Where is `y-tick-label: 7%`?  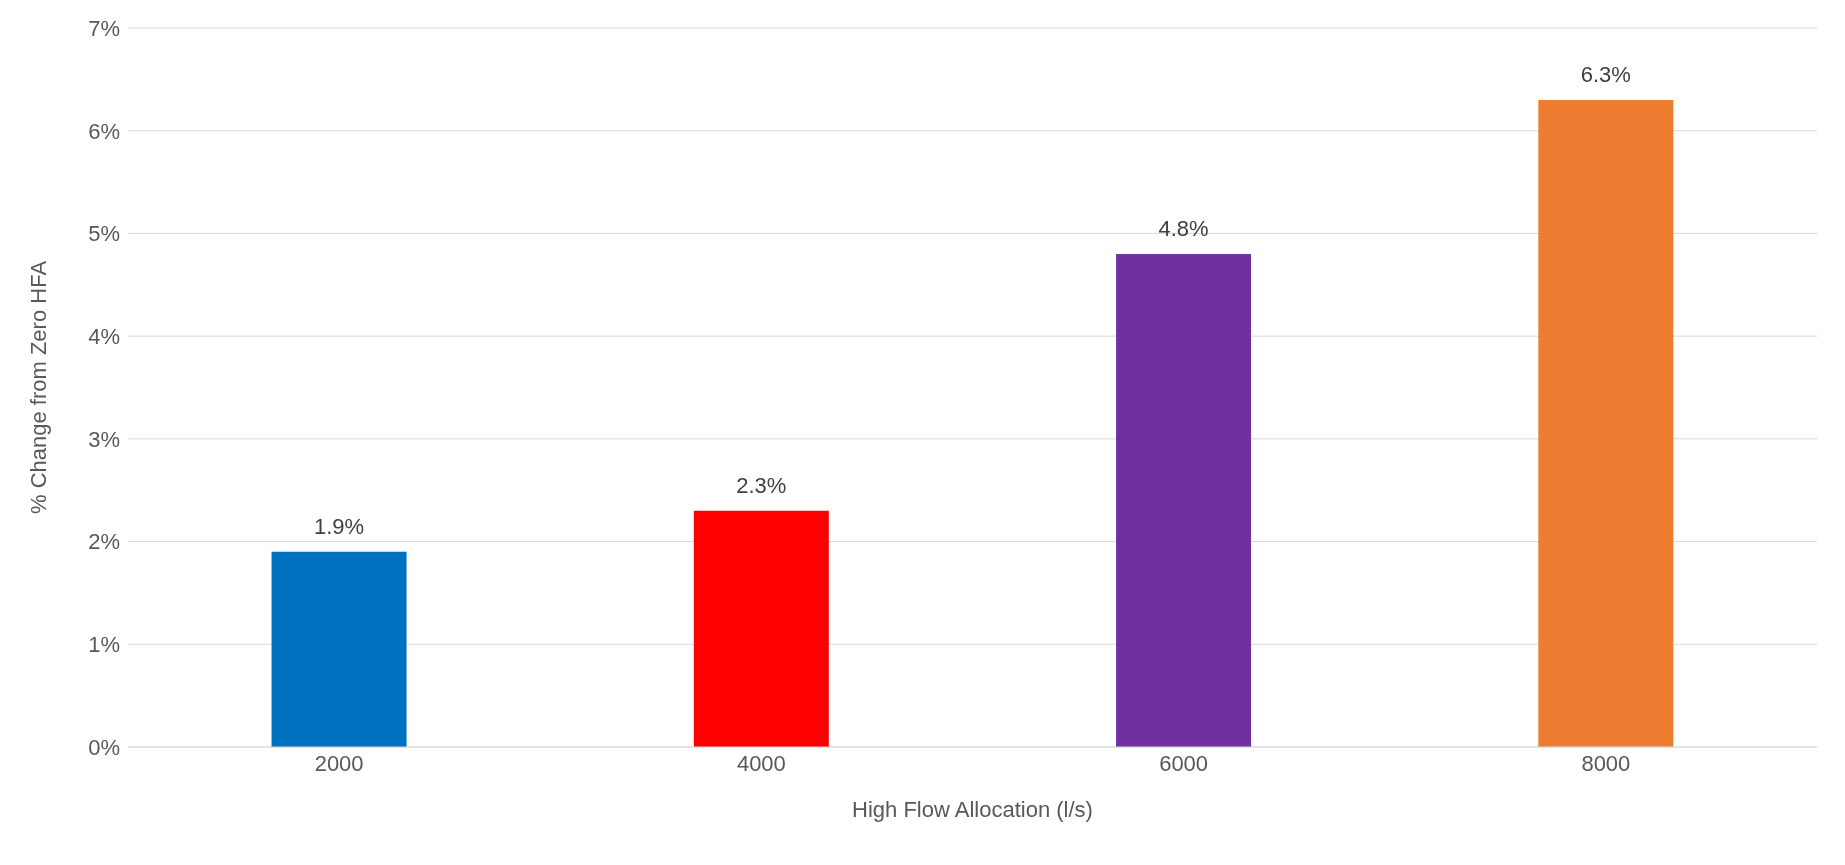
y-tick-label: 7% is located at coordinates (104, 28).